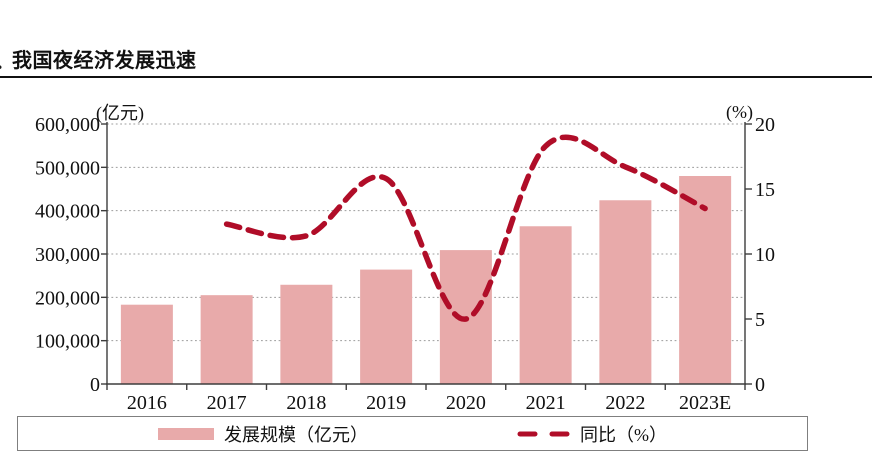 Image resolution: width=872 pixels, height=464 pixels. What do you see at coordinates (705, 403) in the screenshot?
I see `year-label-2023E: 2023E` at bounding box center [705, 403].